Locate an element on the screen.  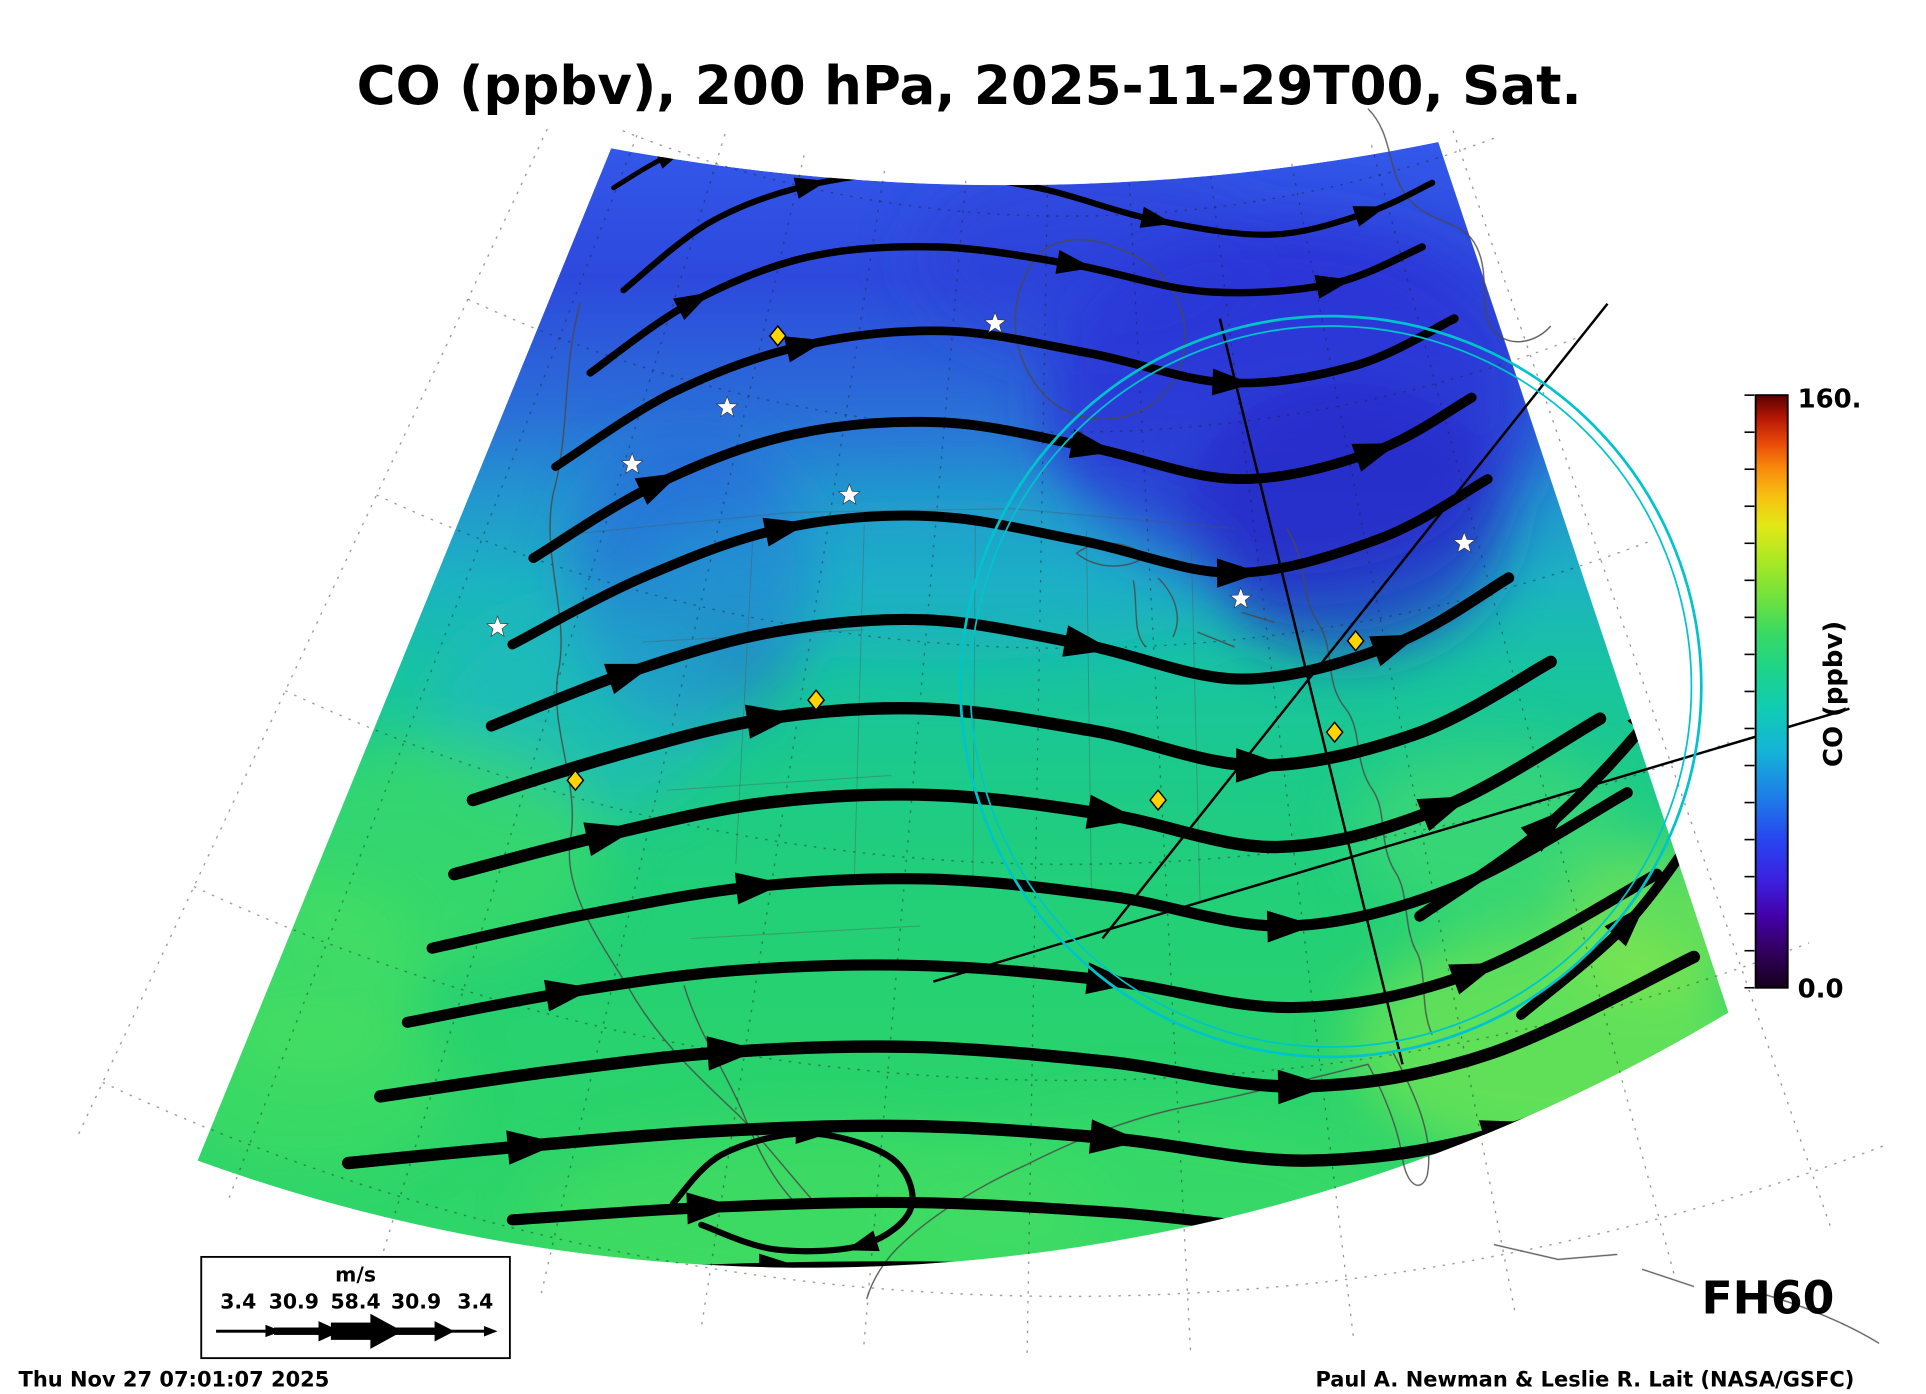
wind-legend-value: 58.4 is located at coordinates (355, 1302).